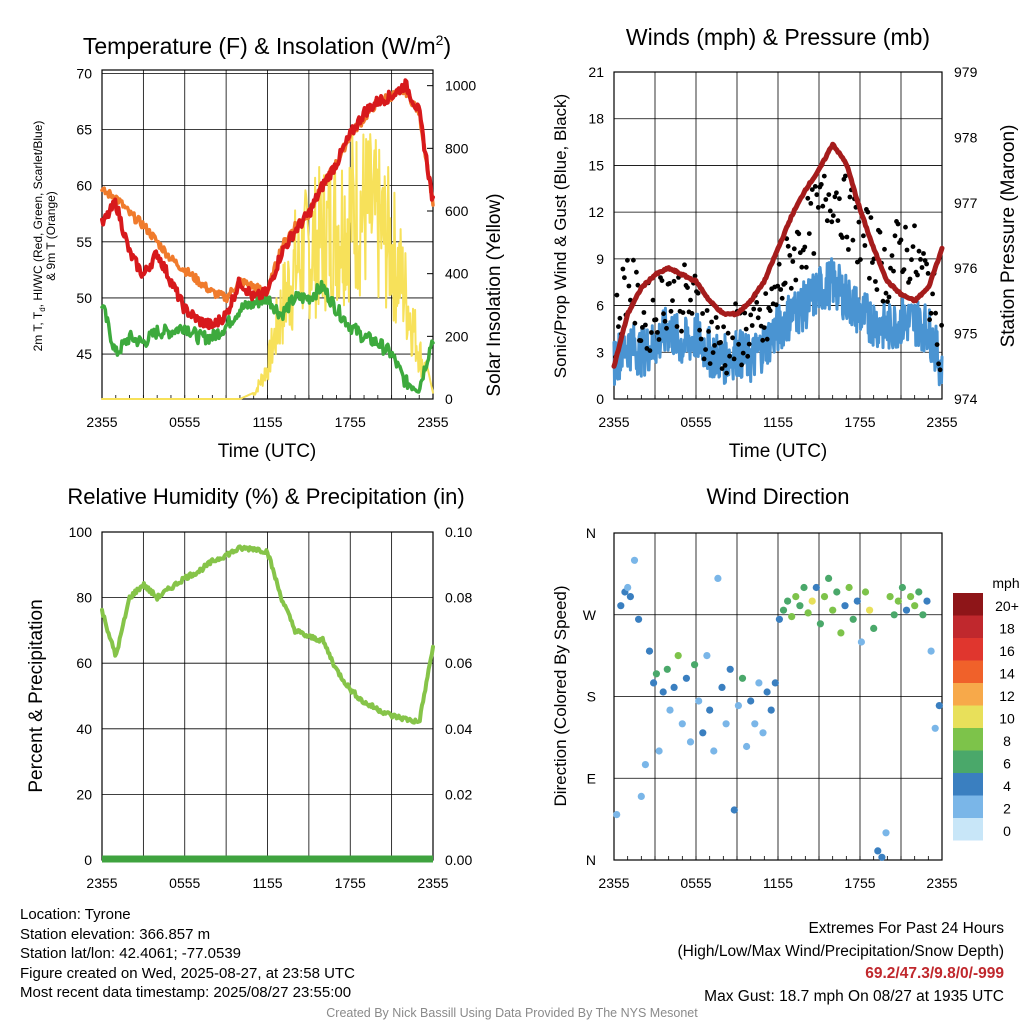  Describe the element at coordinates (591, 860) in the screenshot. I see `dir-y-tick-label: N` at that location.